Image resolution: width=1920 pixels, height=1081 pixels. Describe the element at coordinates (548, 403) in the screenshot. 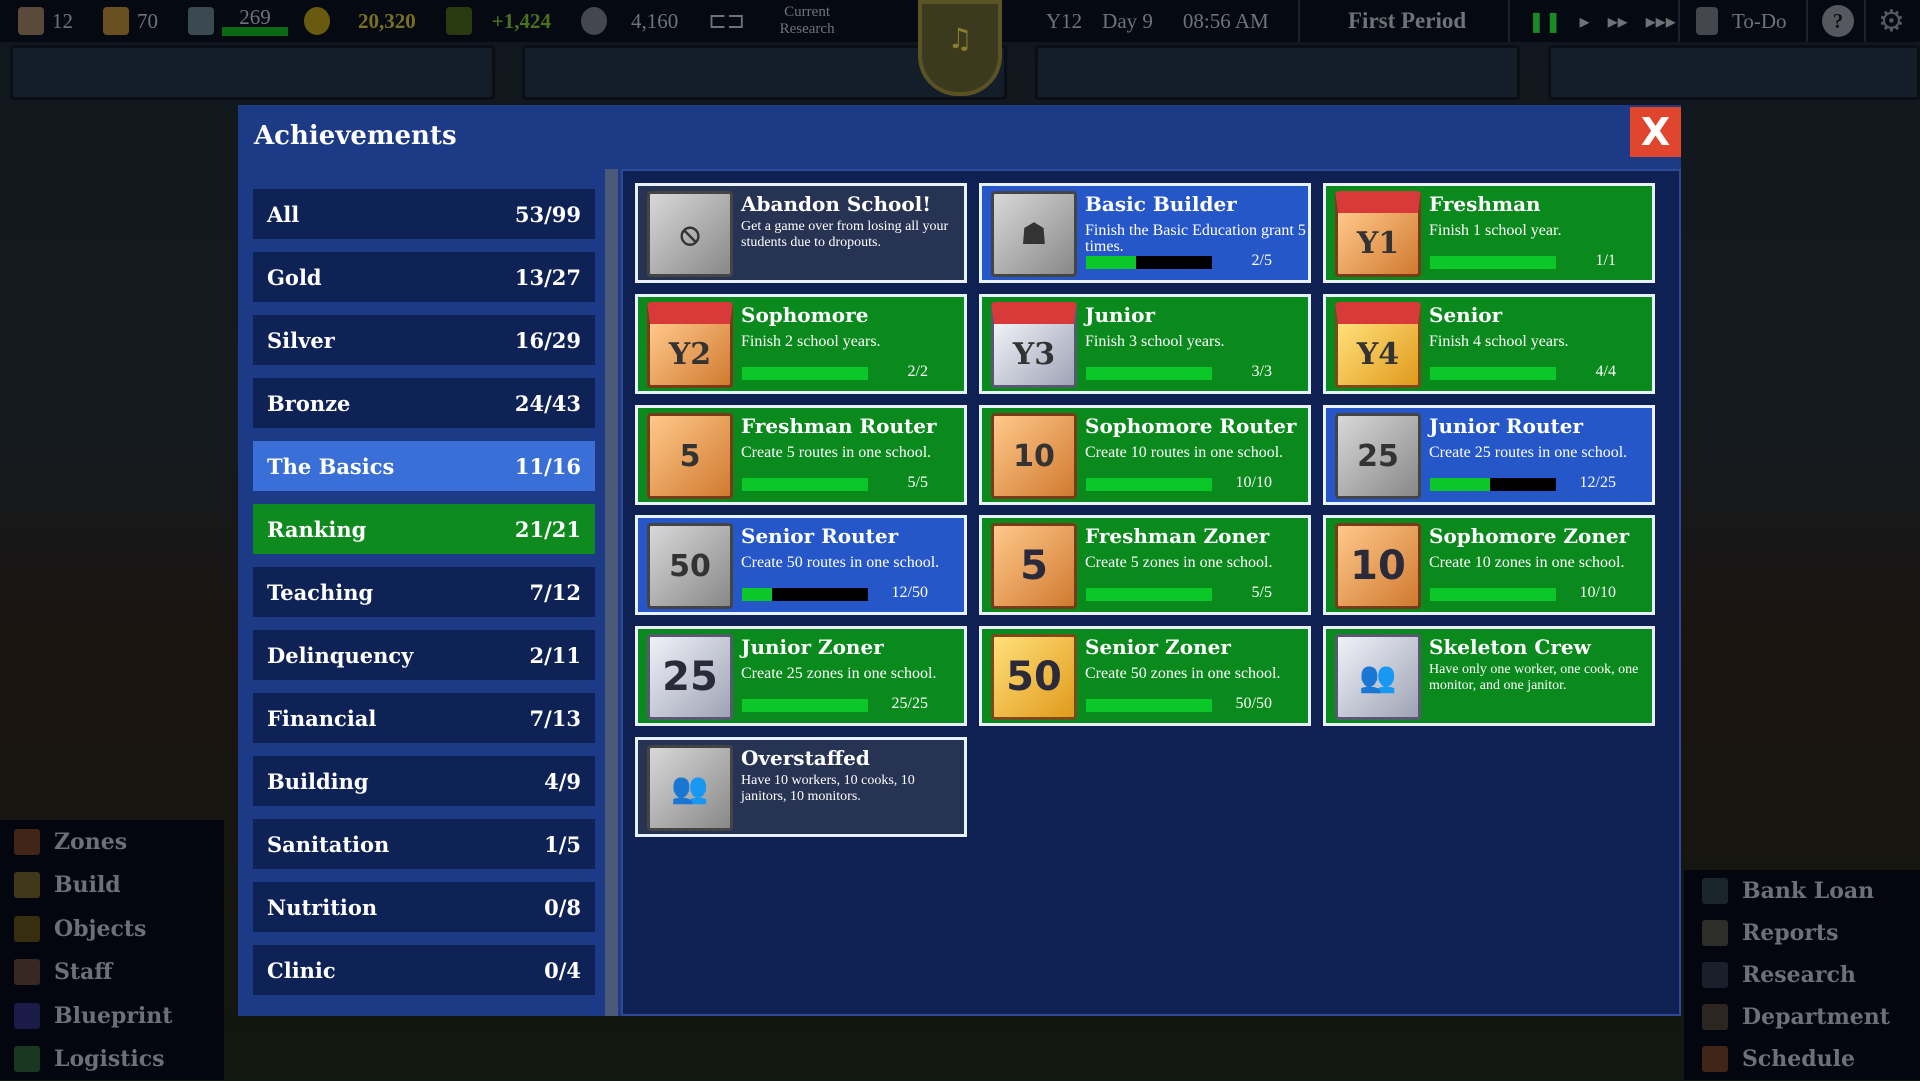

I see `category-count: 24/43` at that location.